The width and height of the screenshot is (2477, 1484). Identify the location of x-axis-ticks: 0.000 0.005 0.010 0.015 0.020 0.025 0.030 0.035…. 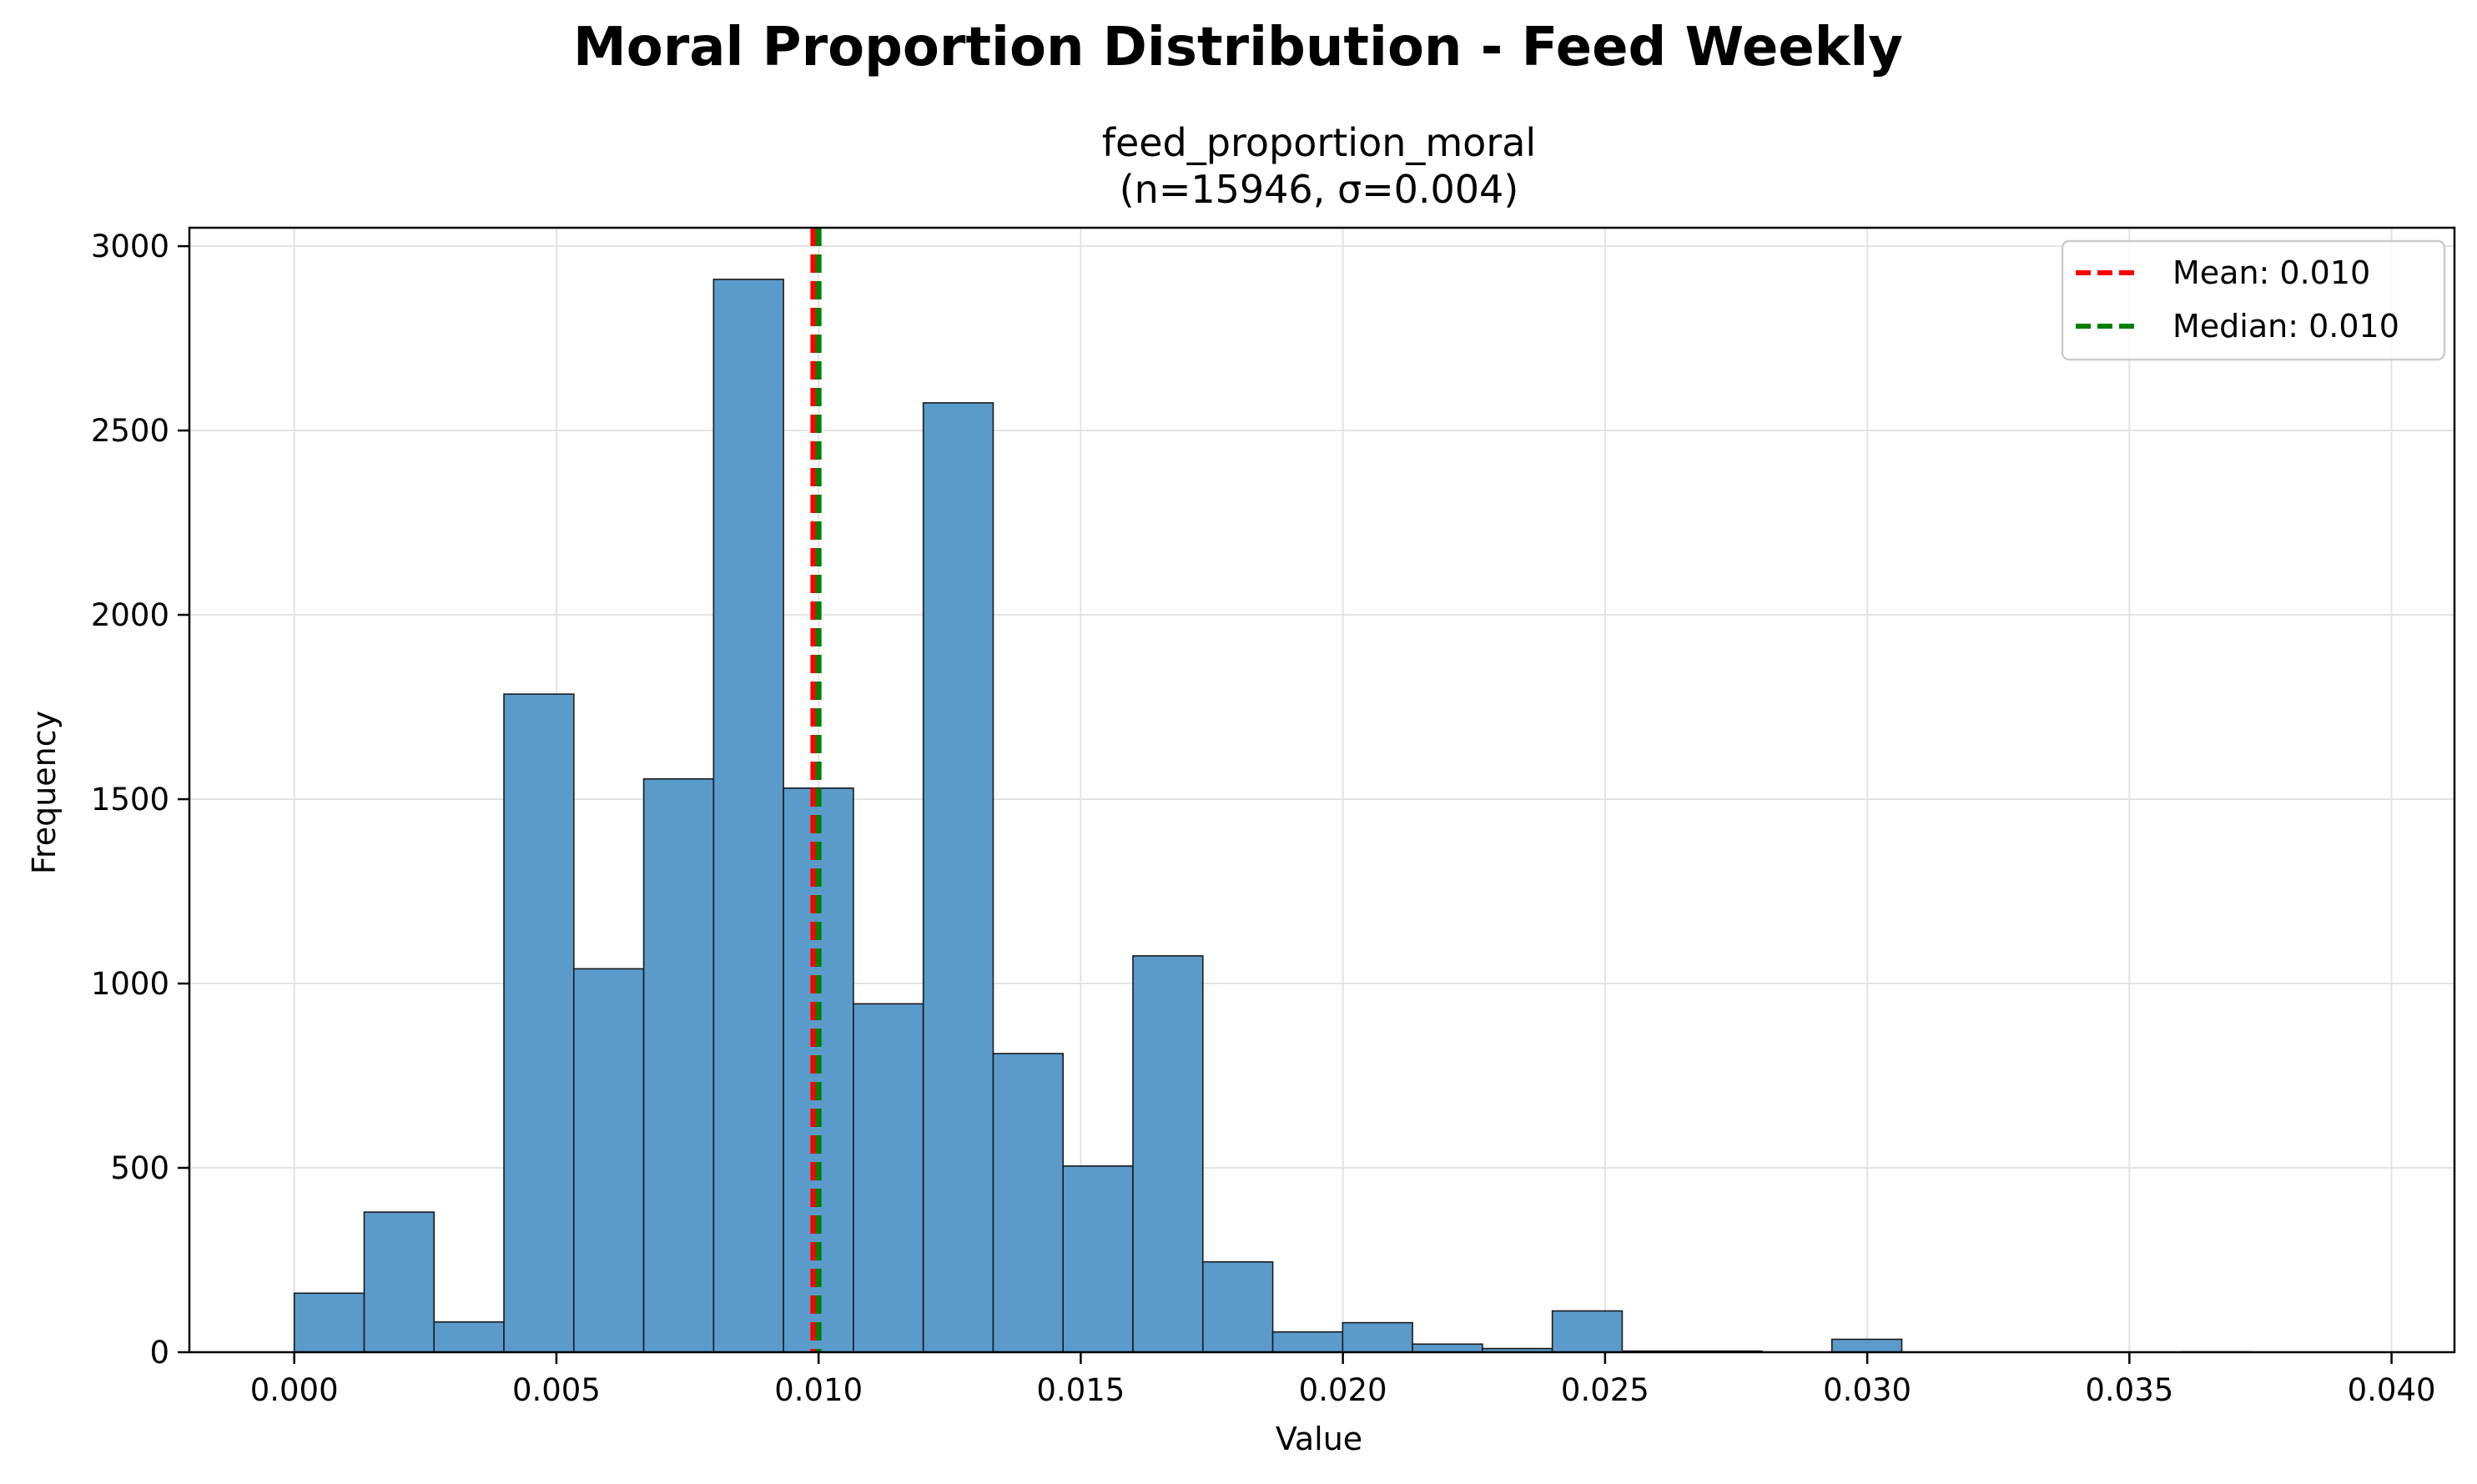
(1343, 1380).